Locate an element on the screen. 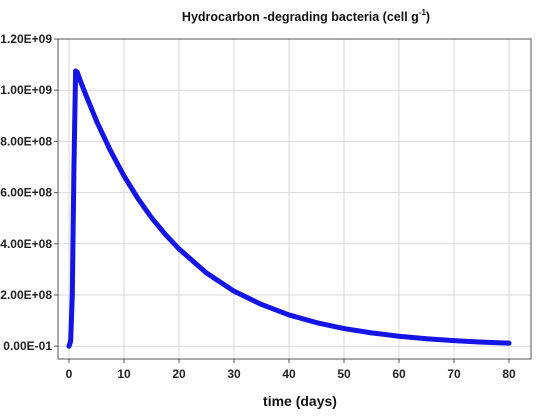 Image resolution: width=550 pixels, height=416 pixels. x-axis: 0 10 20 30 40 50 60 70 80 is located at coordinates (291, 370).